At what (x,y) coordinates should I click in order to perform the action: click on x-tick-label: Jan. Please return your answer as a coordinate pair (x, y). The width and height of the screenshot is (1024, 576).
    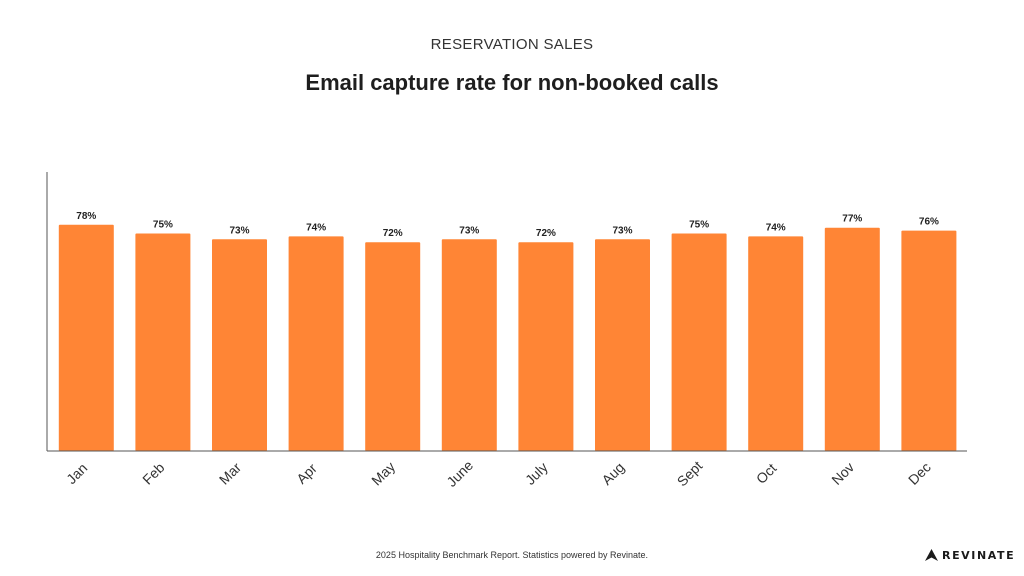
    Looking at the image, I should click on (76, 473).